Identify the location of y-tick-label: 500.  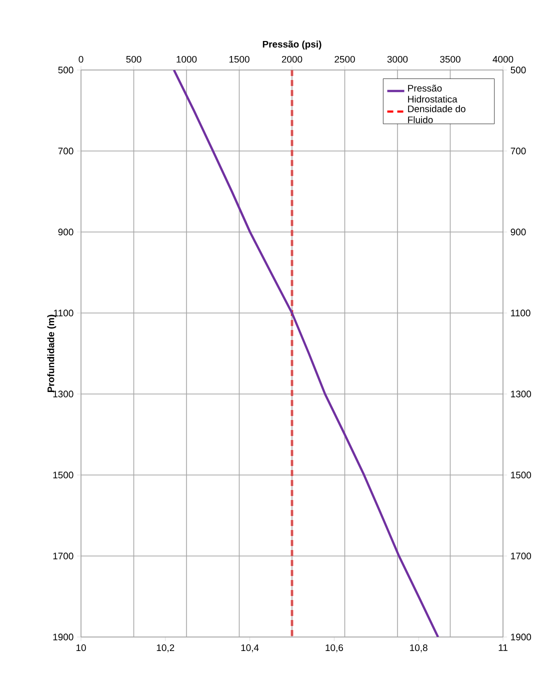
(66, 70).